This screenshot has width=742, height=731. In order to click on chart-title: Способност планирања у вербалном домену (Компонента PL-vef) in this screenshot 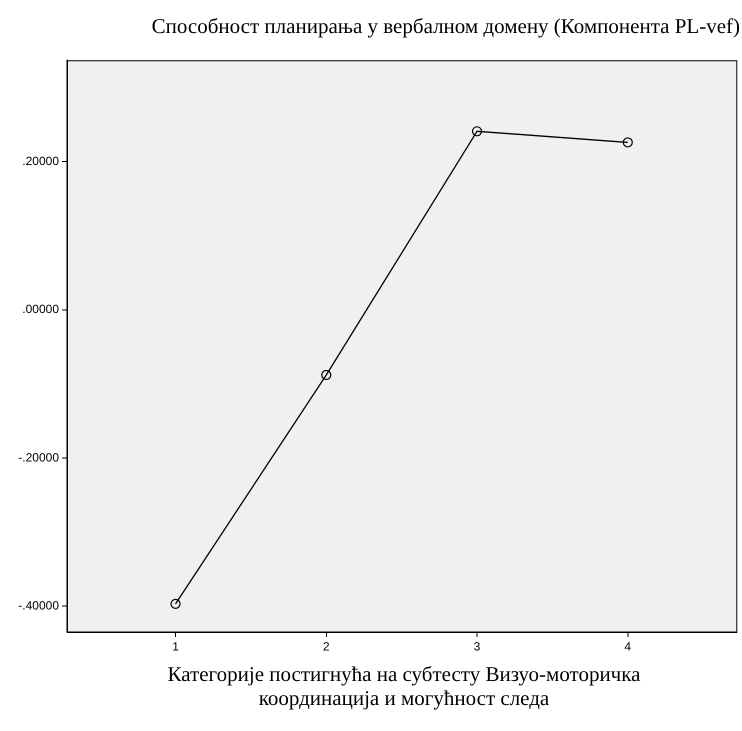, I will do `click(445, 26)`.